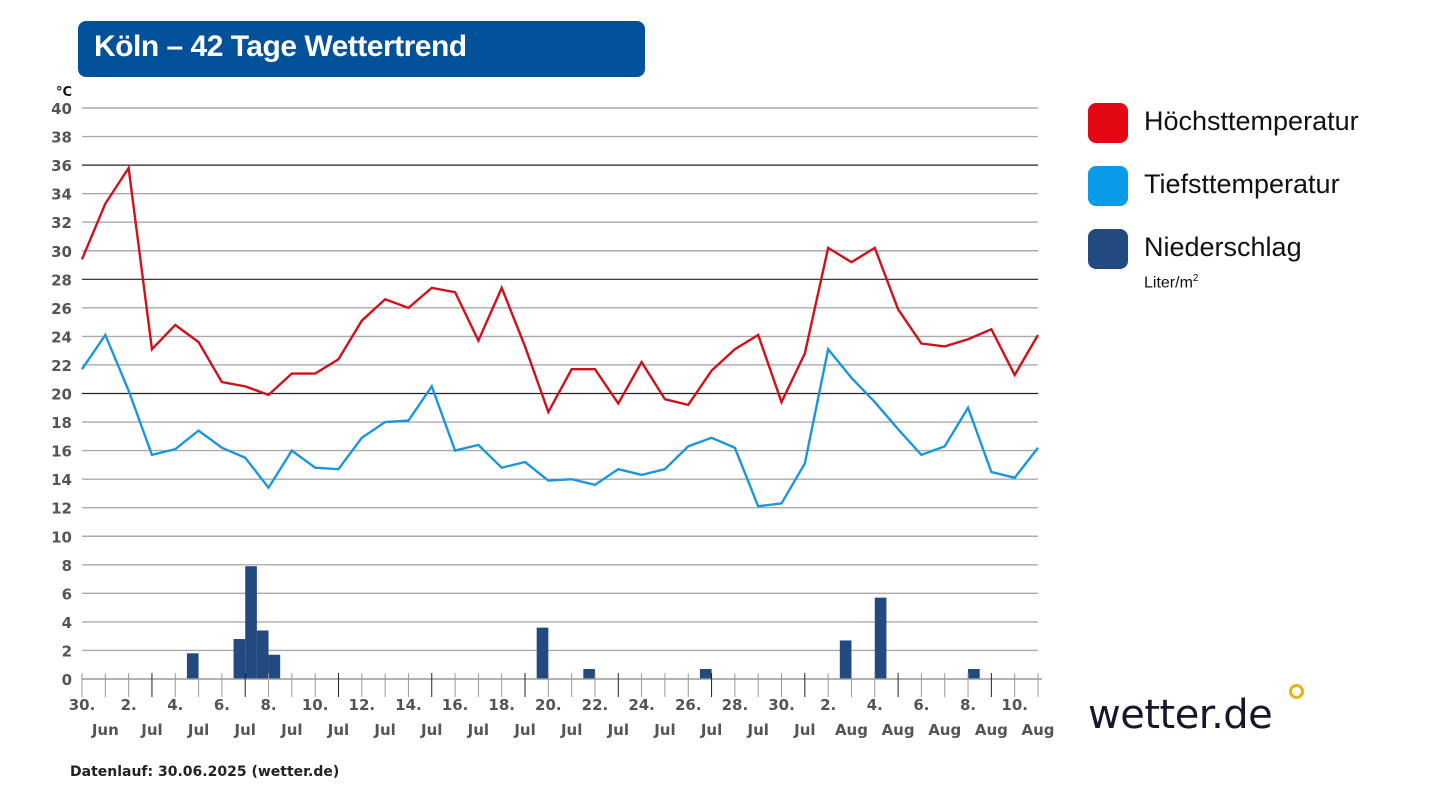 The height and width of the screenshot is (806, 1434). Describe the element at coordinates (1108, 123) in the screenshot. I see `legend-swatch-red` at that location.